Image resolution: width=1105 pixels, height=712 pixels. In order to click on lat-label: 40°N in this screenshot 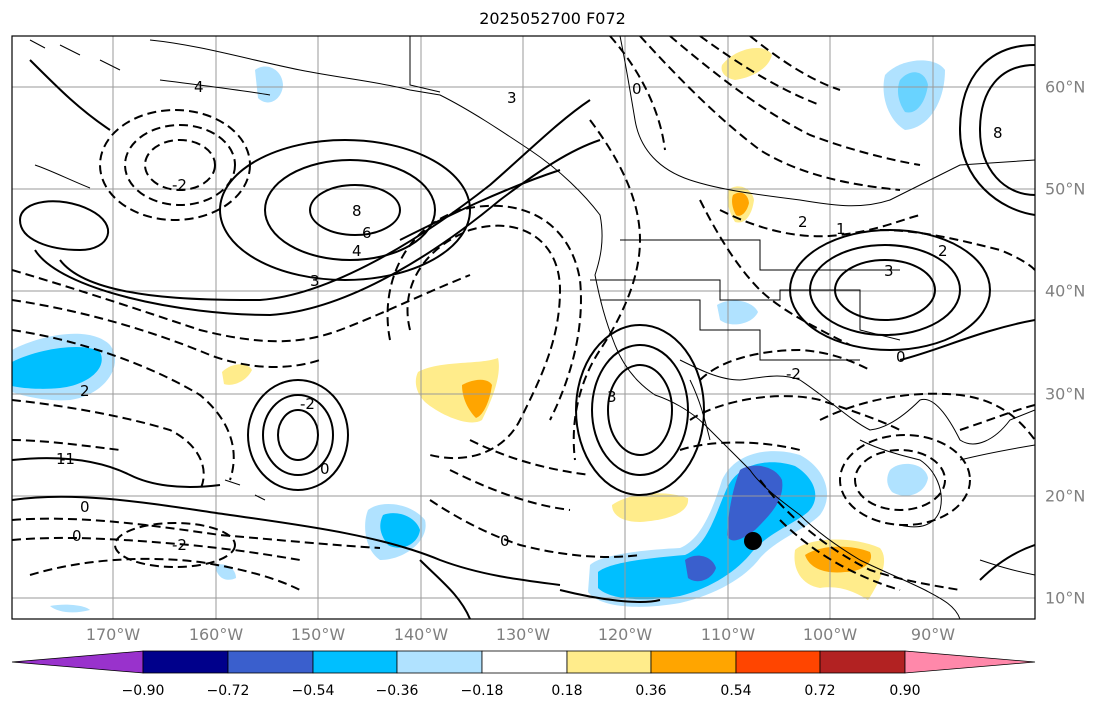, I will do `click(1065, 291)`.